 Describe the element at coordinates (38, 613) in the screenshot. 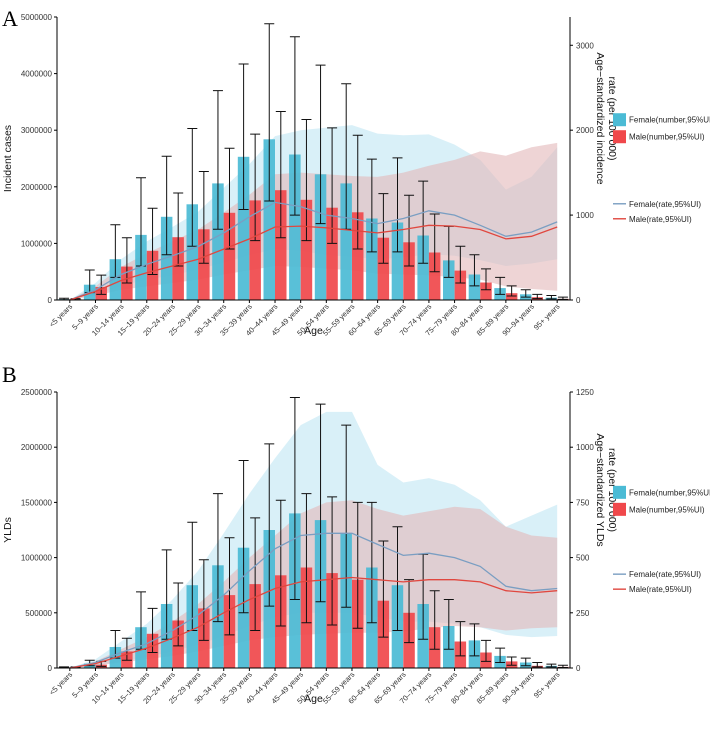

I see `y-tick-label: 500000` at that location.